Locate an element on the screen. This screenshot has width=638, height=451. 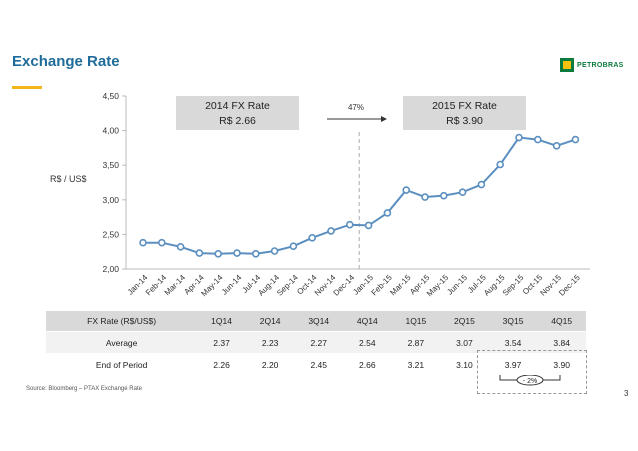
fx-2014-box is located at coordinates (237, 113).